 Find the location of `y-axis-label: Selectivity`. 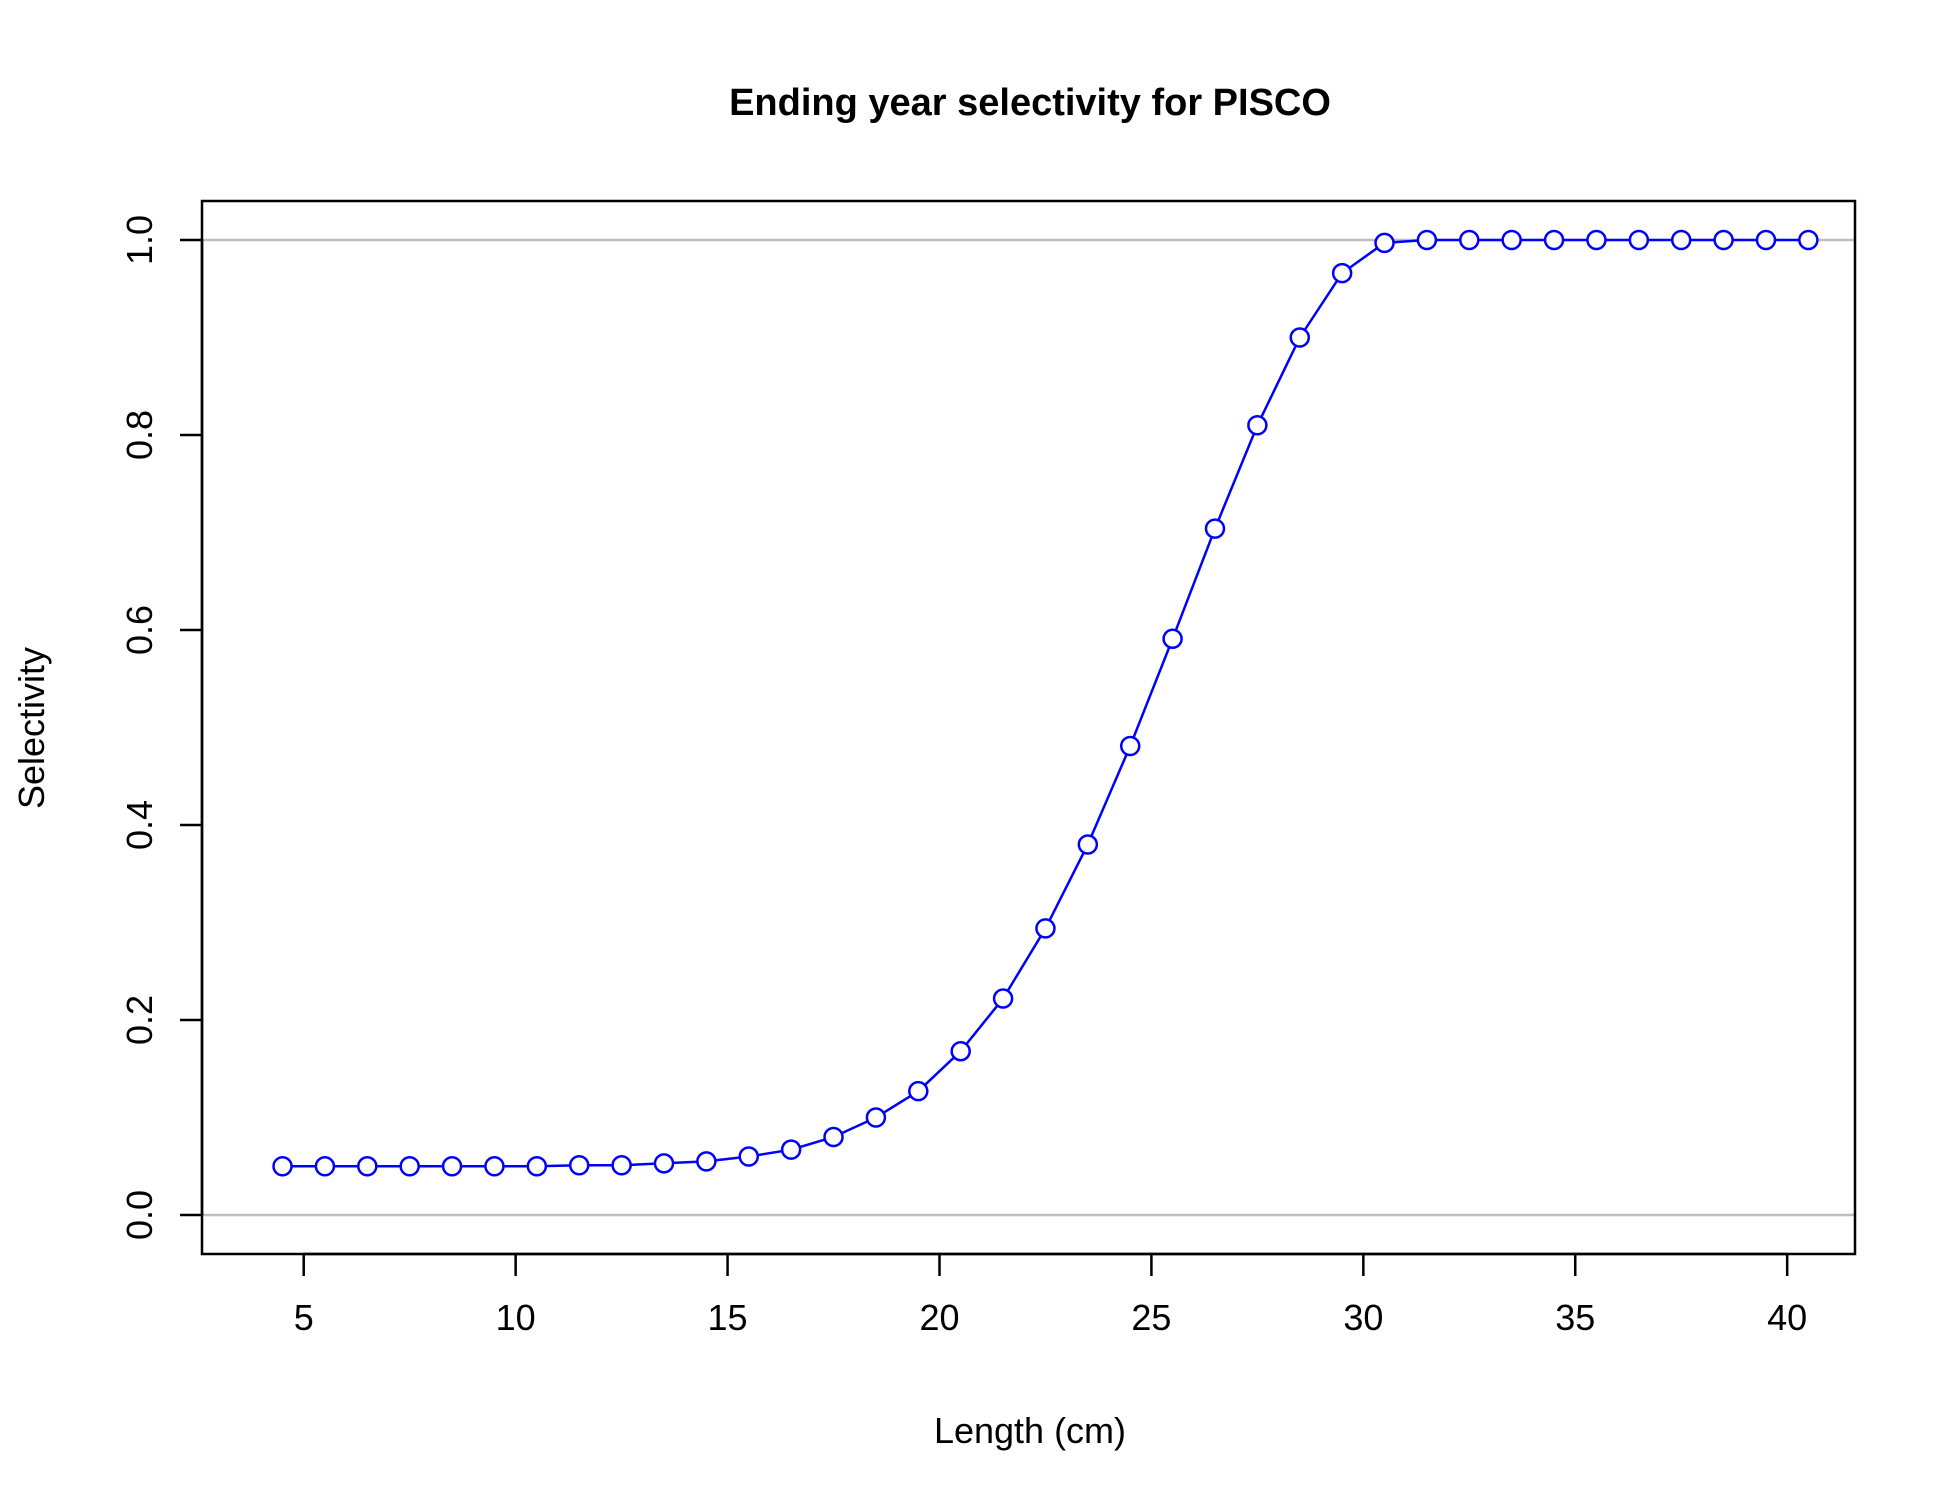

y-axis-label: Selectivity is located at coordinates (31, 728).